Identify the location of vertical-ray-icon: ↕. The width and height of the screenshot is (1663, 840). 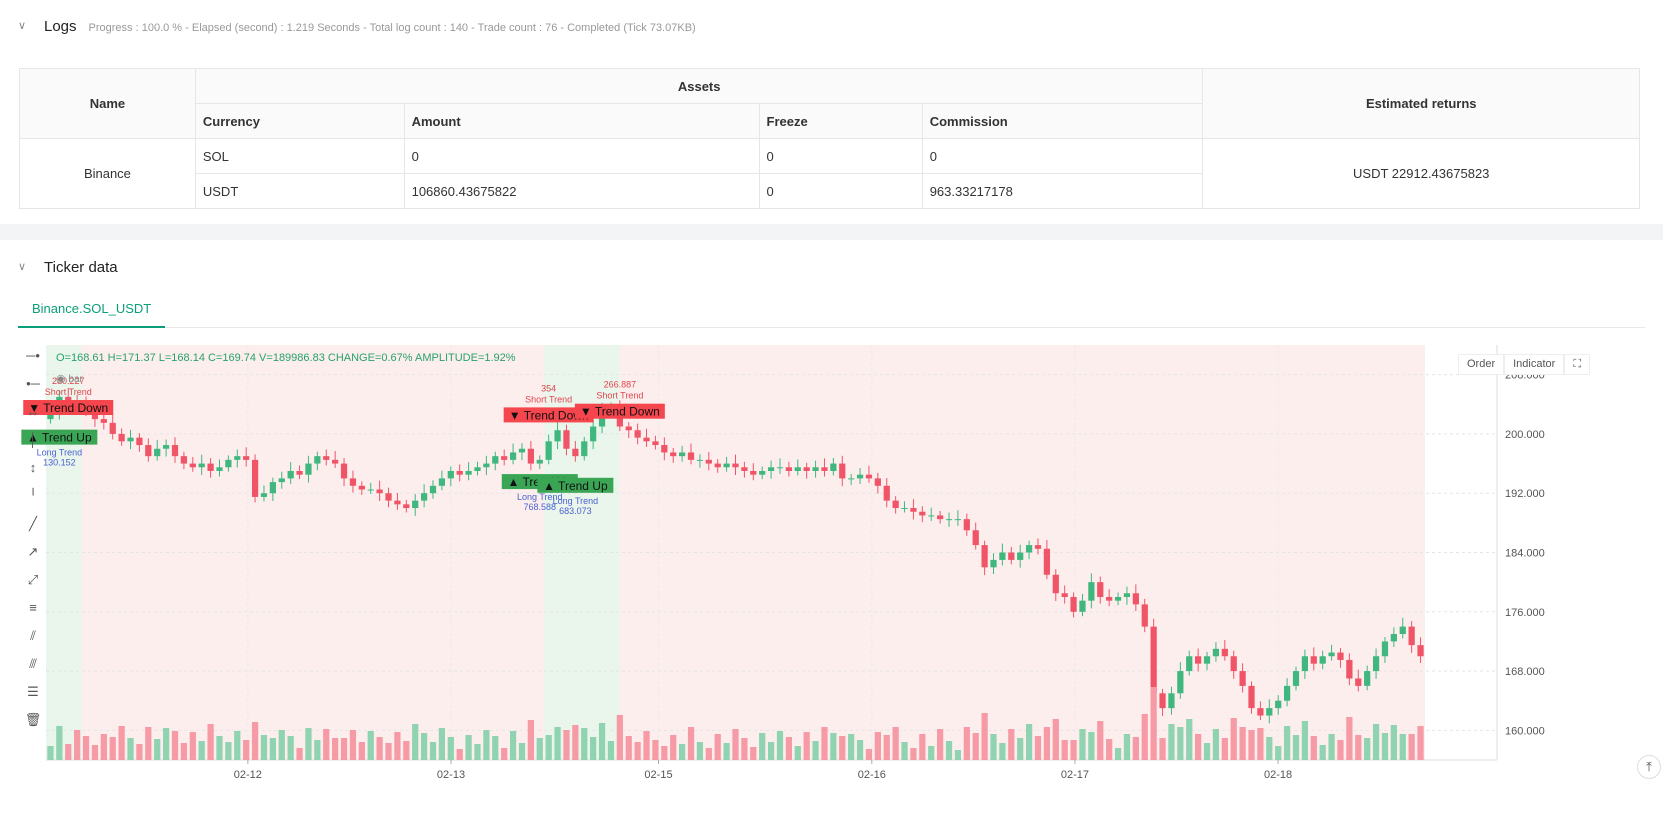
(33, 467).